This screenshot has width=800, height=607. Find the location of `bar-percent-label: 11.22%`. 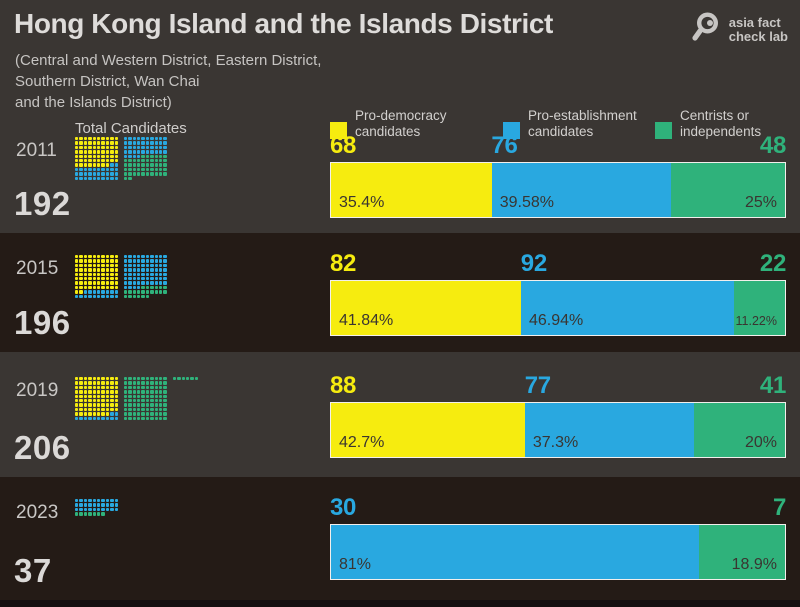

bar-percent-label: 11.22% is located at coordinates (756, 321).